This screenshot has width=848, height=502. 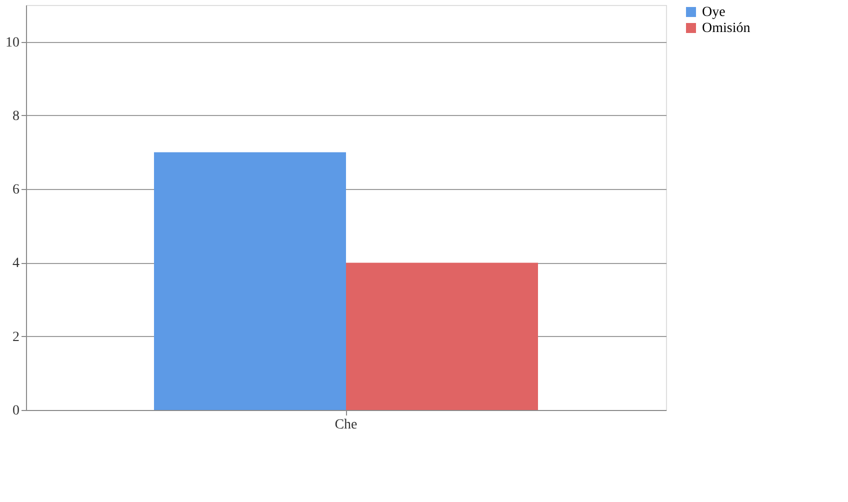 What do you see at coordinates (16, 116) in the screenshot?
I see `y-tick-label: 8` at bounding box center [16, 116].